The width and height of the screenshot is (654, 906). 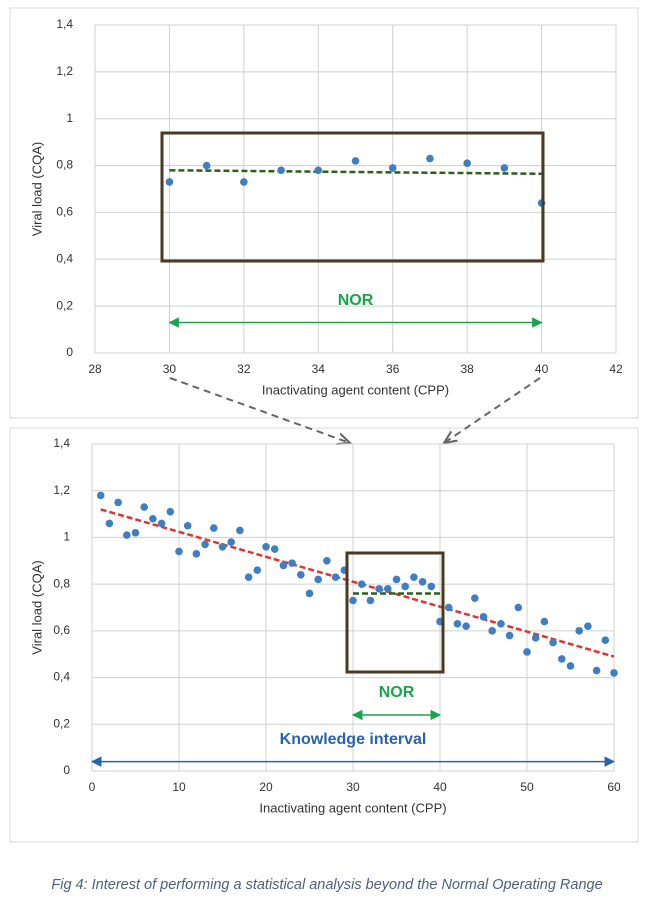 What do you see at coordinates (393, 369) in the screenshot?
I see `x-tick-label: 36` at bounding box center [393, 369].